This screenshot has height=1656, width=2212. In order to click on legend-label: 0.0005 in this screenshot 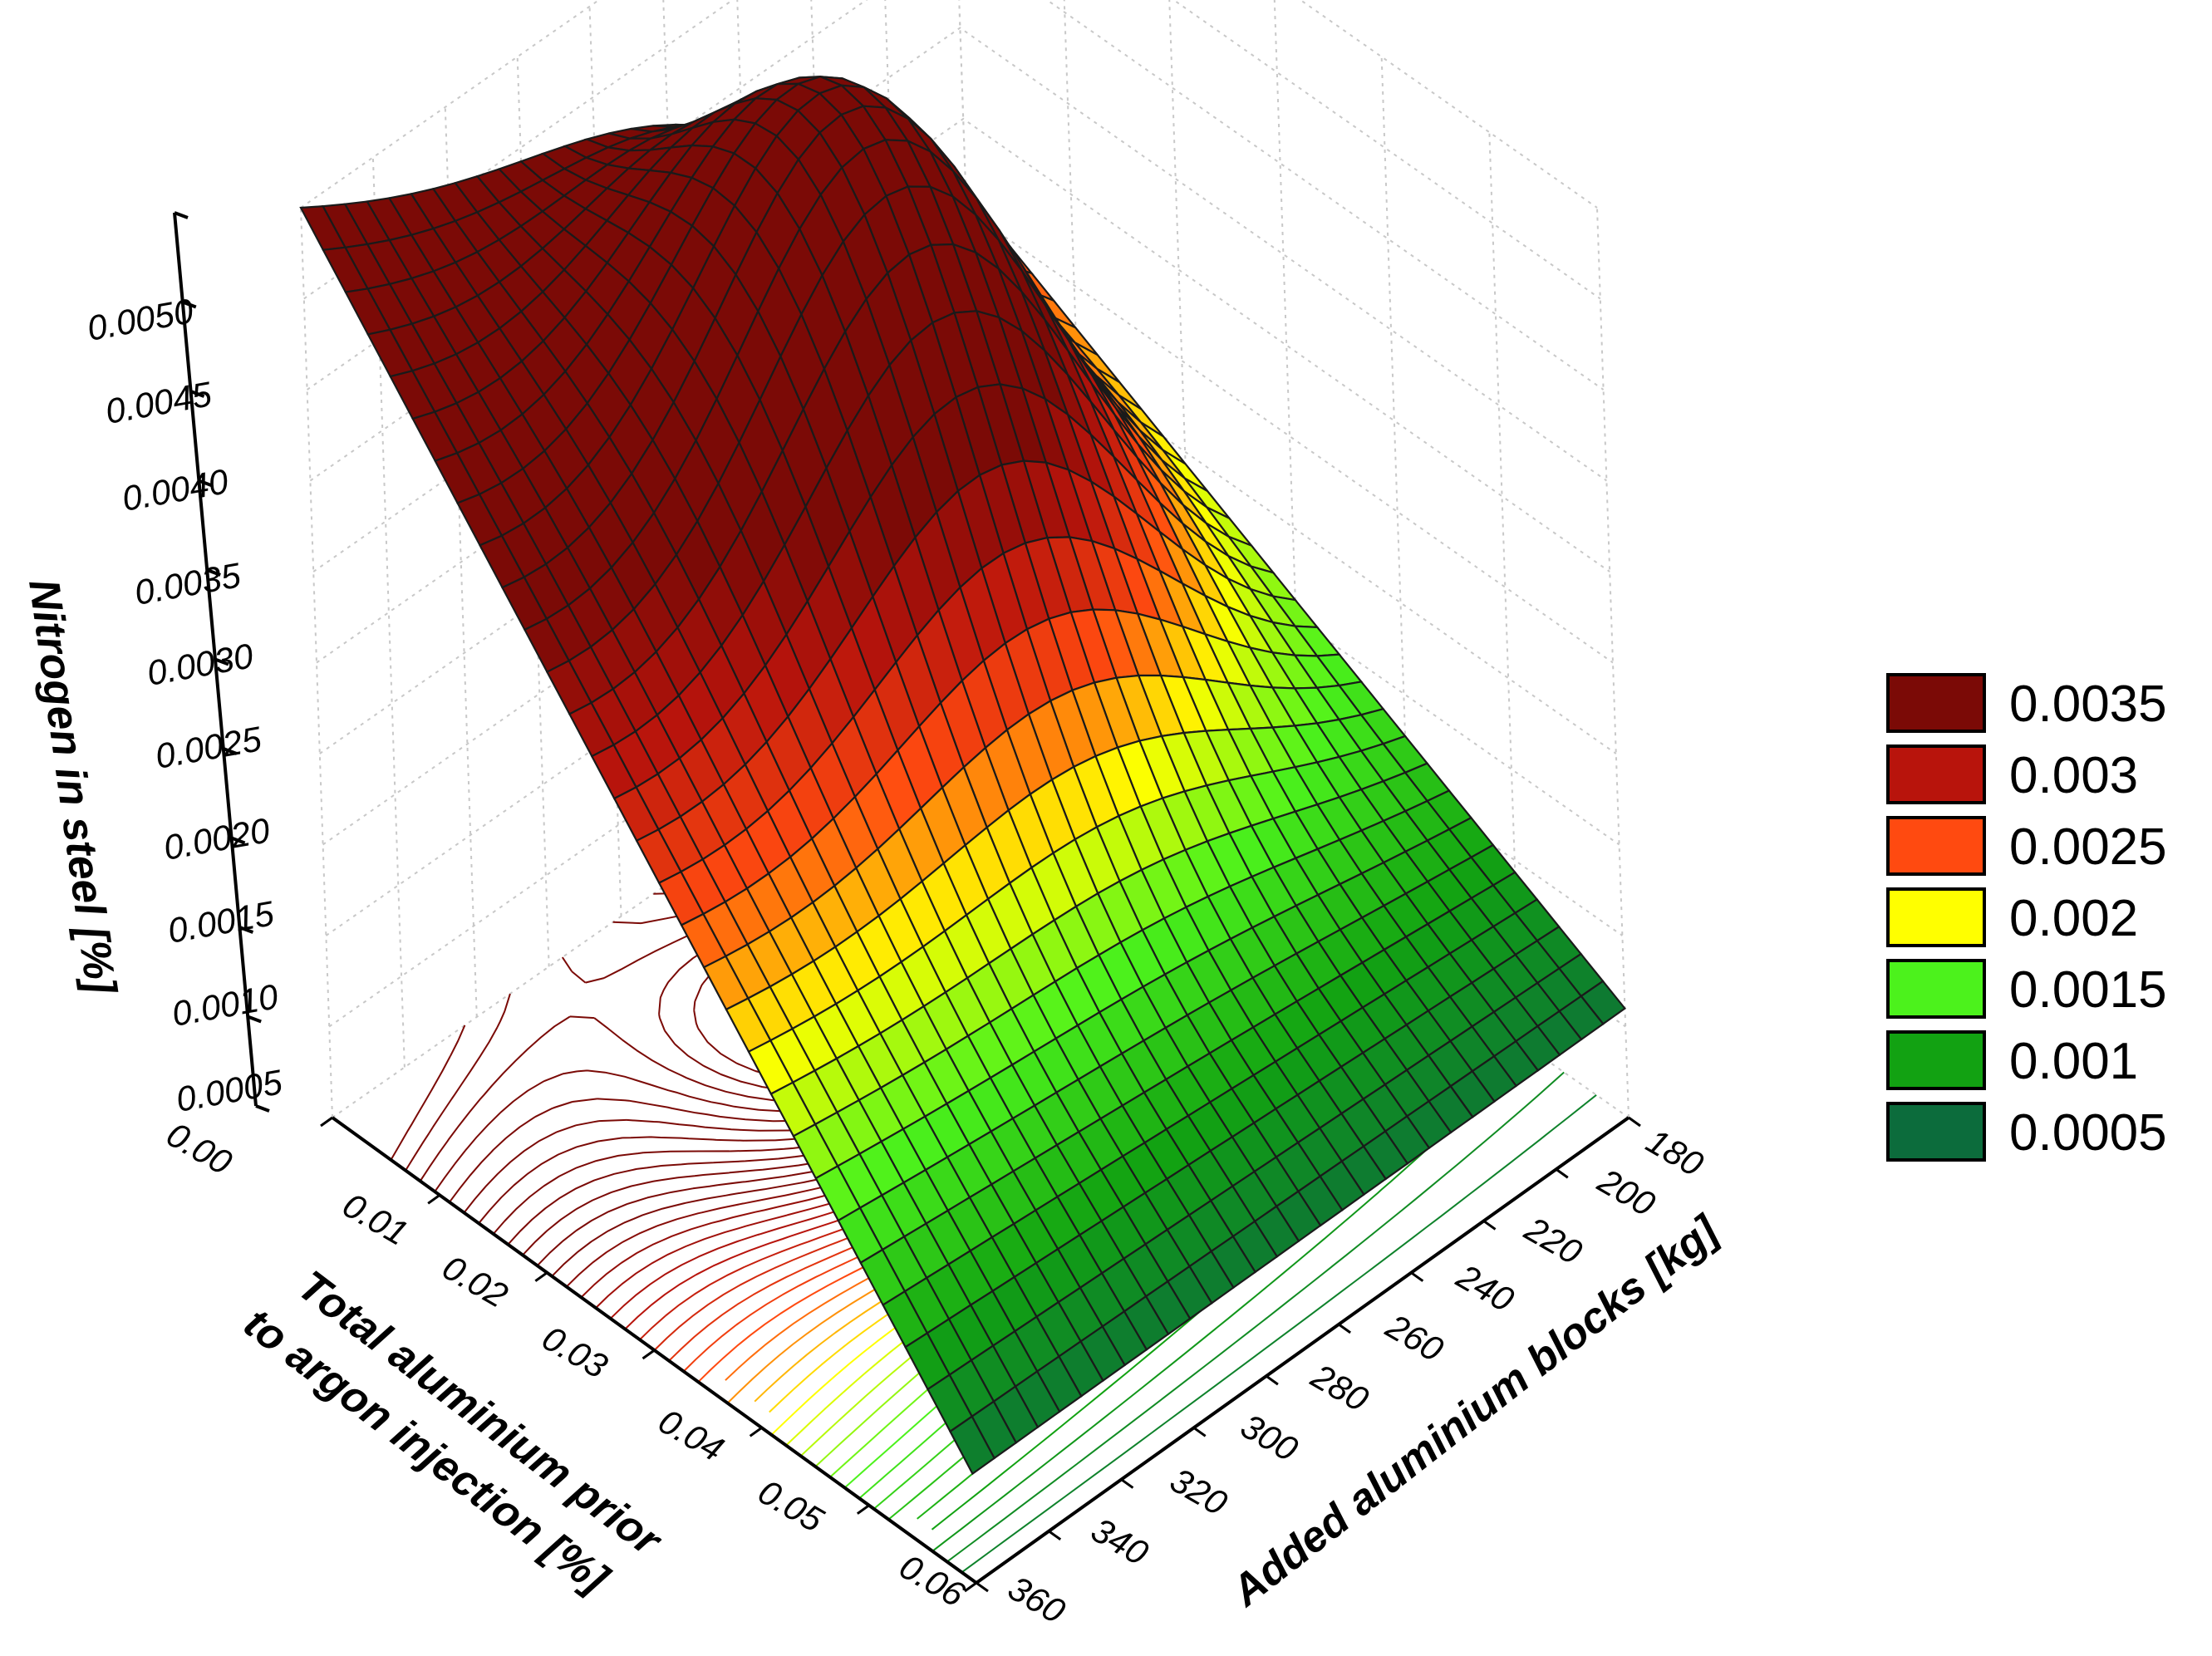, I will do `click(2088, 1133)`.